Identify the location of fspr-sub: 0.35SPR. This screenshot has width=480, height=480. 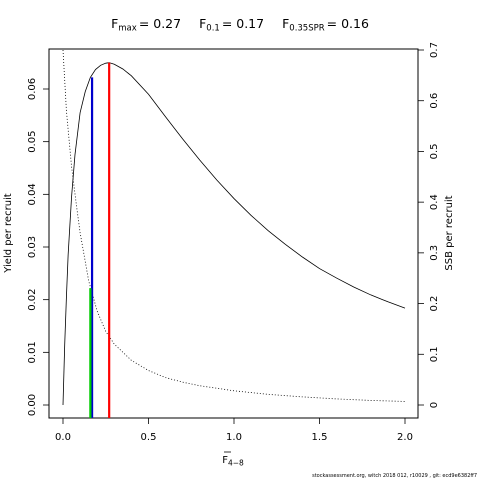
(306, 29).